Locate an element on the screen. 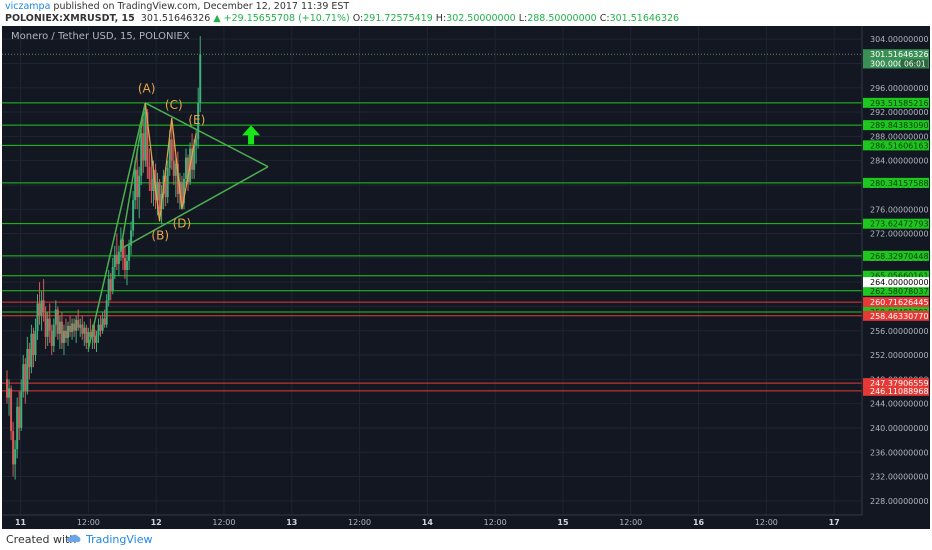 This screenshot has width=932, height=550. level-price-tag: 280.34157588 is located at coordinates (899, 183).